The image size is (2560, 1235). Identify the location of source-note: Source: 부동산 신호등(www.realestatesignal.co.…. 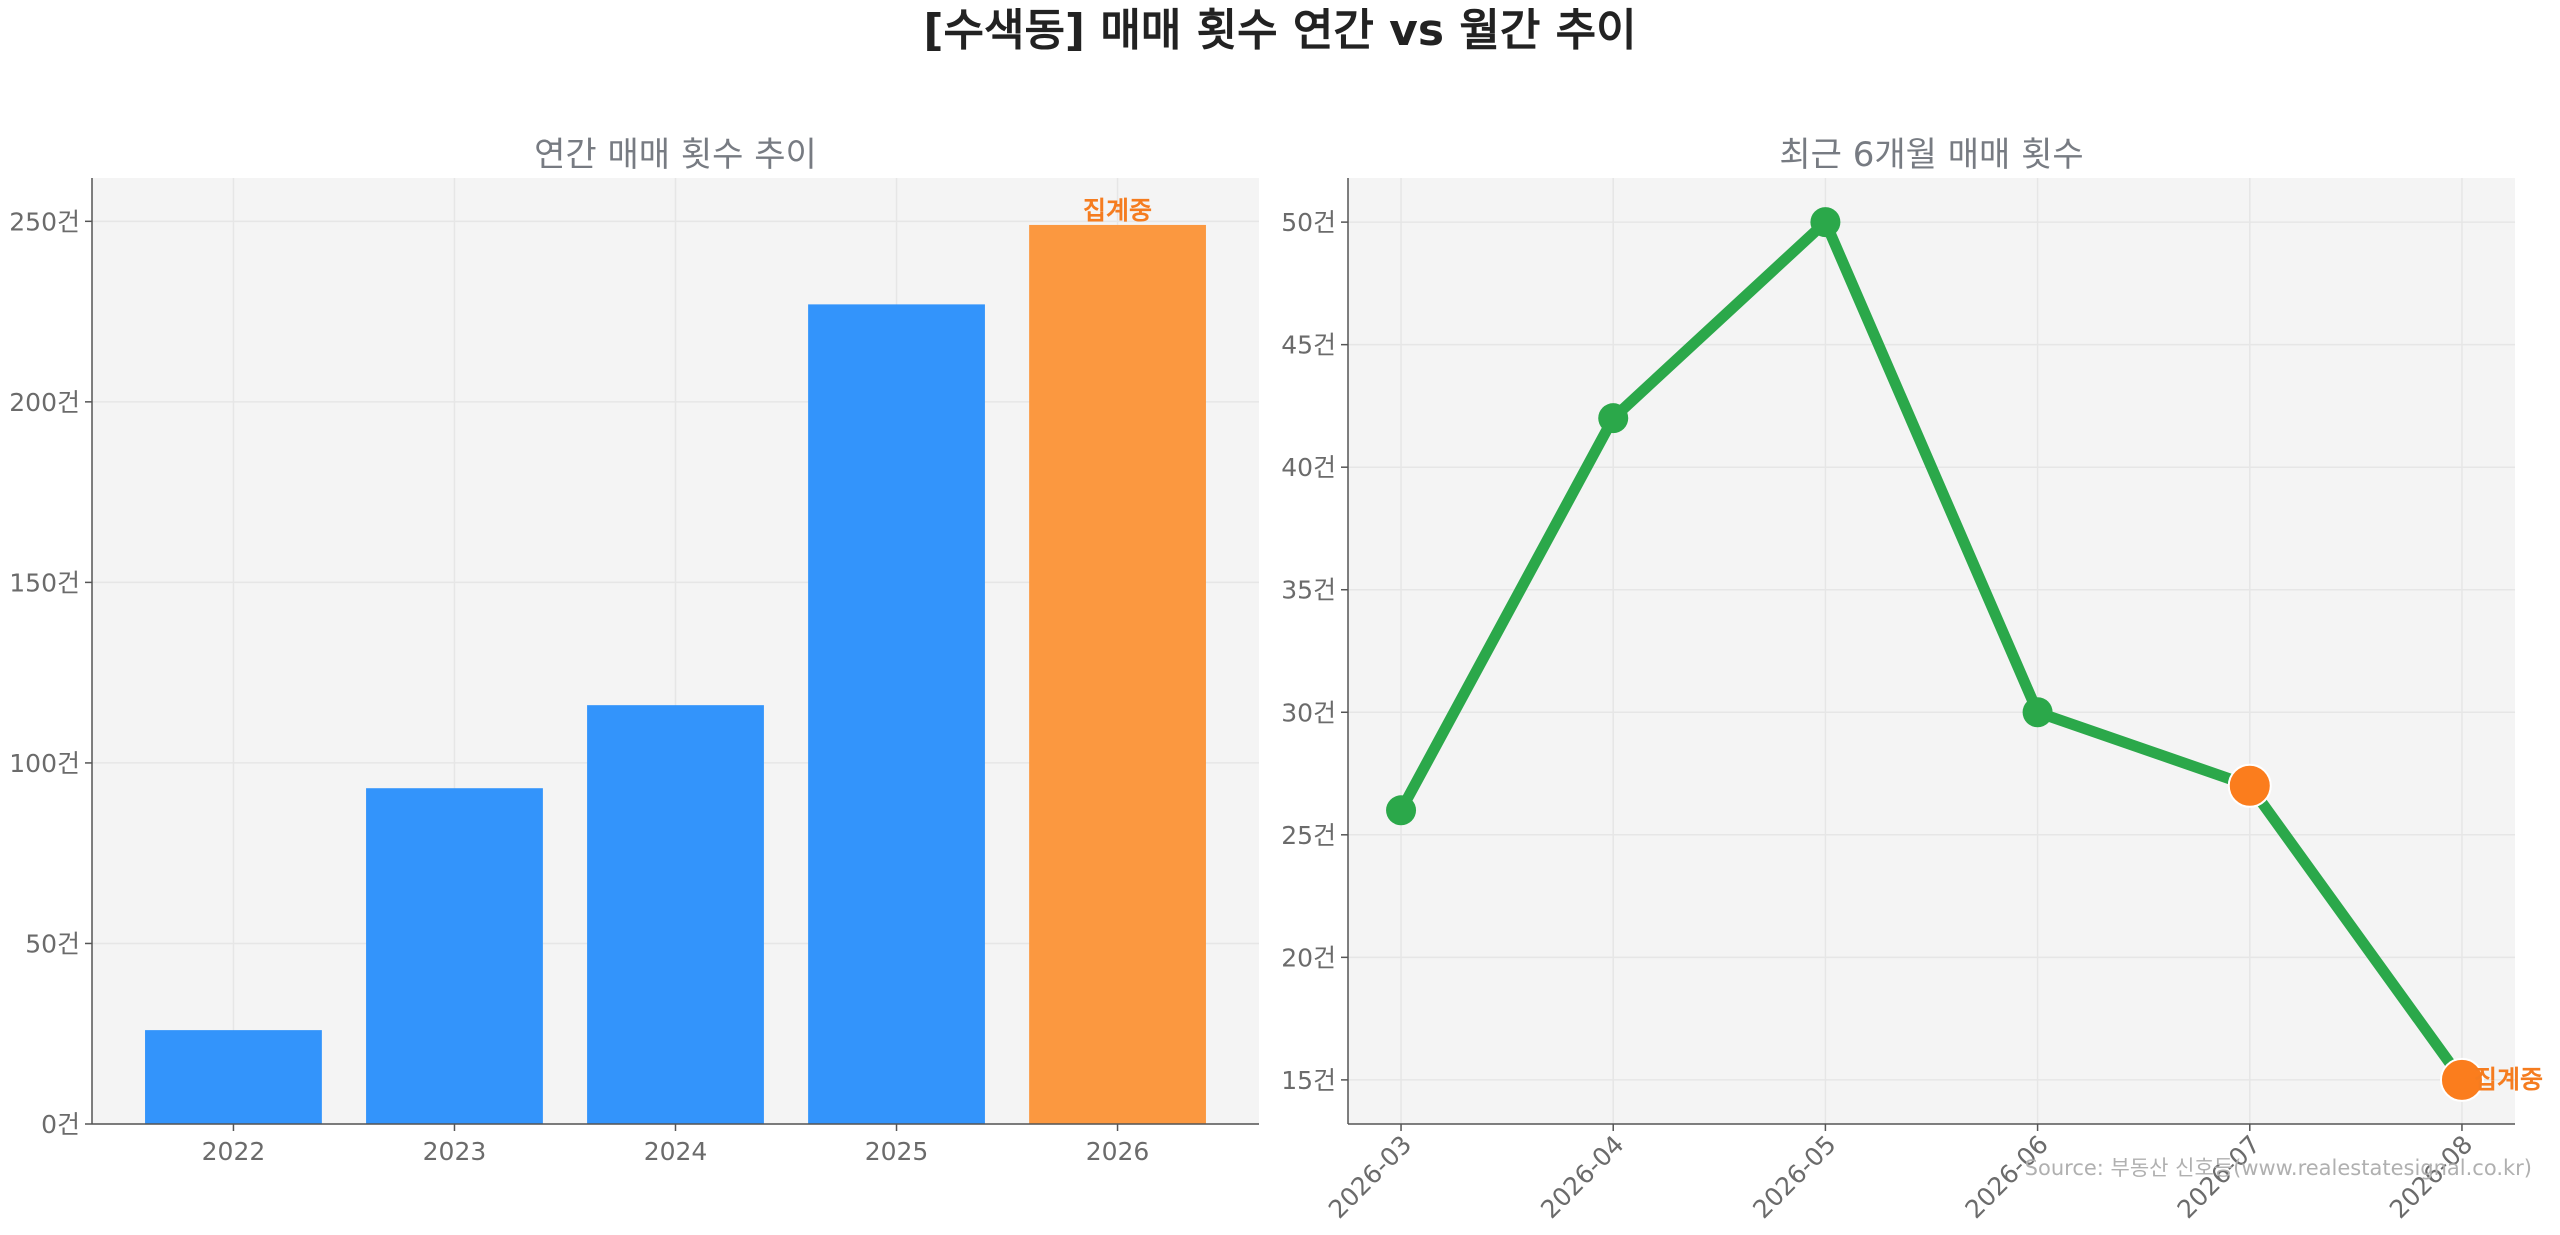
(2278, 1168).